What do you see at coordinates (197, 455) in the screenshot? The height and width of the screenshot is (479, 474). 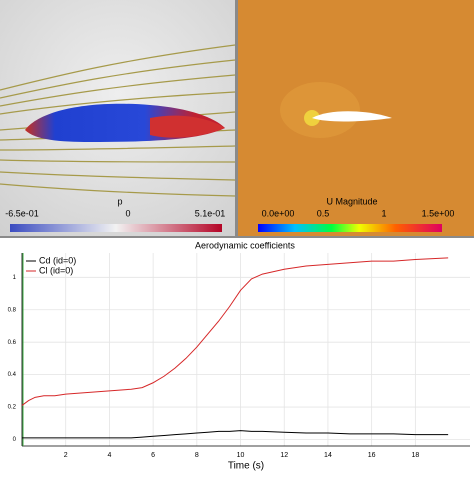 I see `x-tick-label: 8` at bounding box center [197, 455].